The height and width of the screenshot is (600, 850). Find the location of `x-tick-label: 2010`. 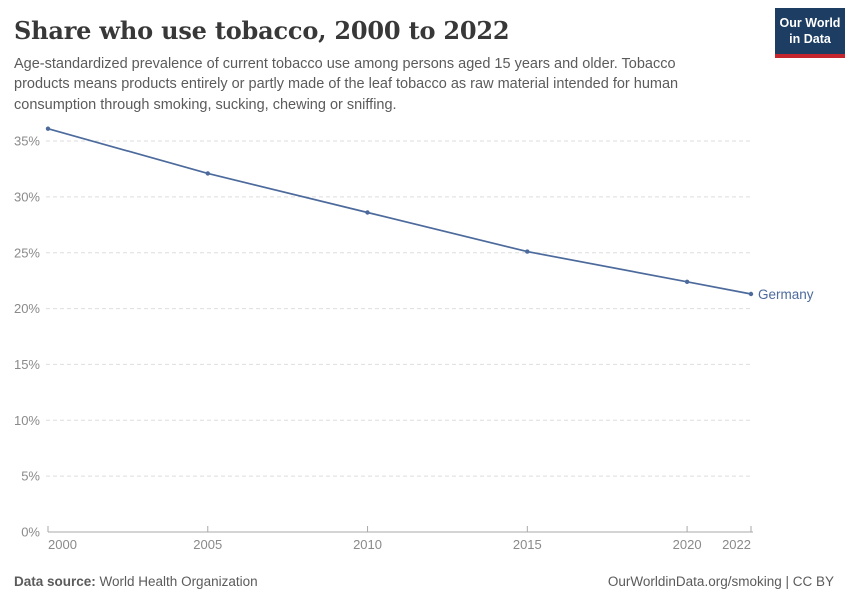

x-tick-label: 2010 is located at coordinates (367, 544).